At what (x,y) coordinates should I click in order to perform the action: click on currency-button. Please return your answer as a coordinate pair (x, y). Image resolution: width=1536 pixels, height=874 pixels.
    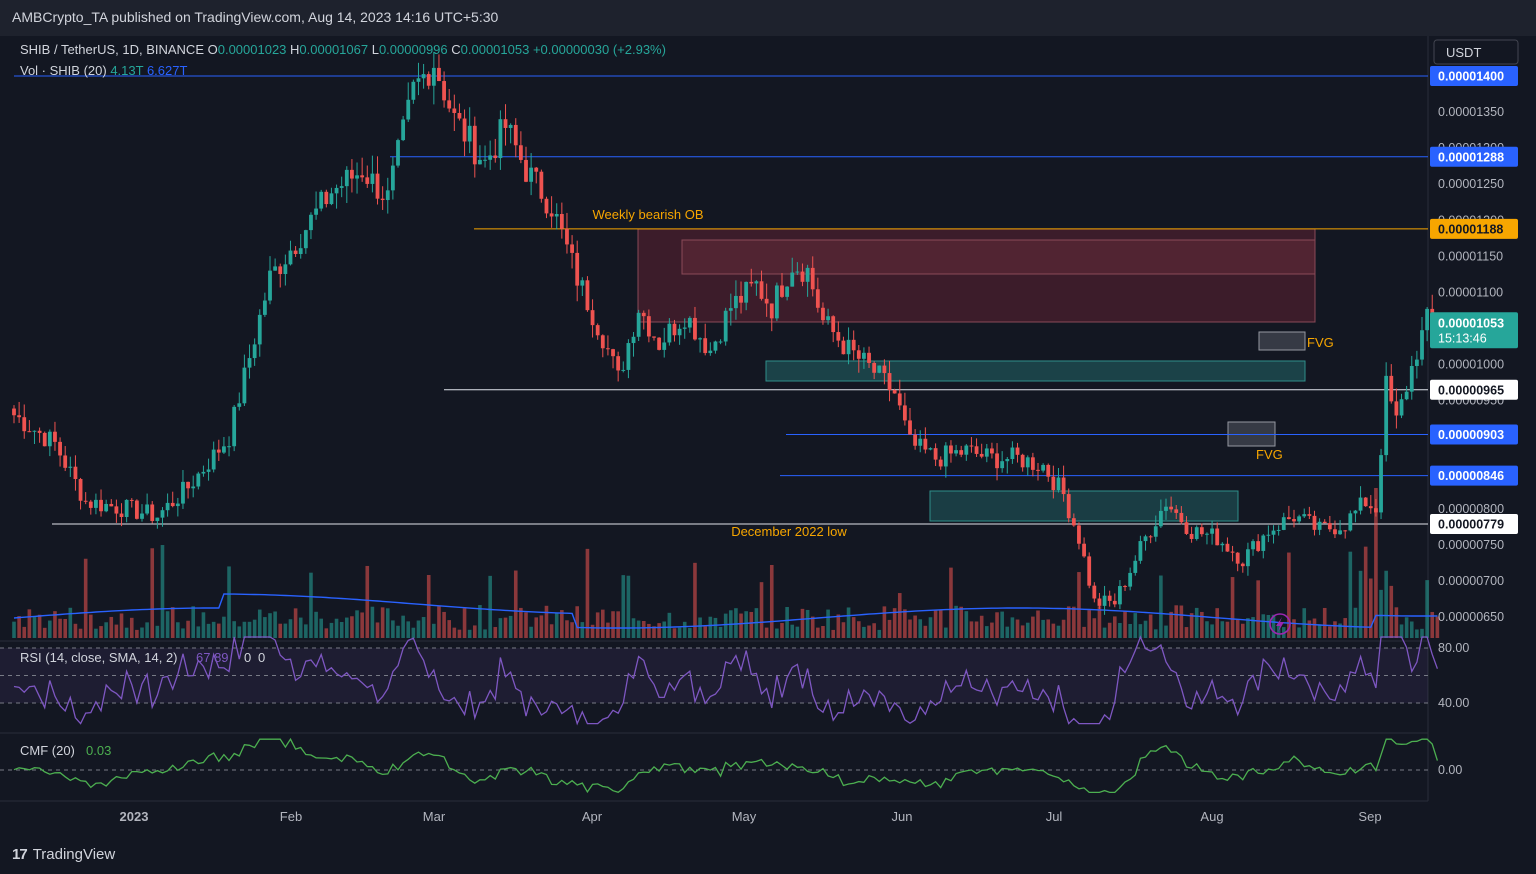
    Looking at the image, I should click on (1476, 52).